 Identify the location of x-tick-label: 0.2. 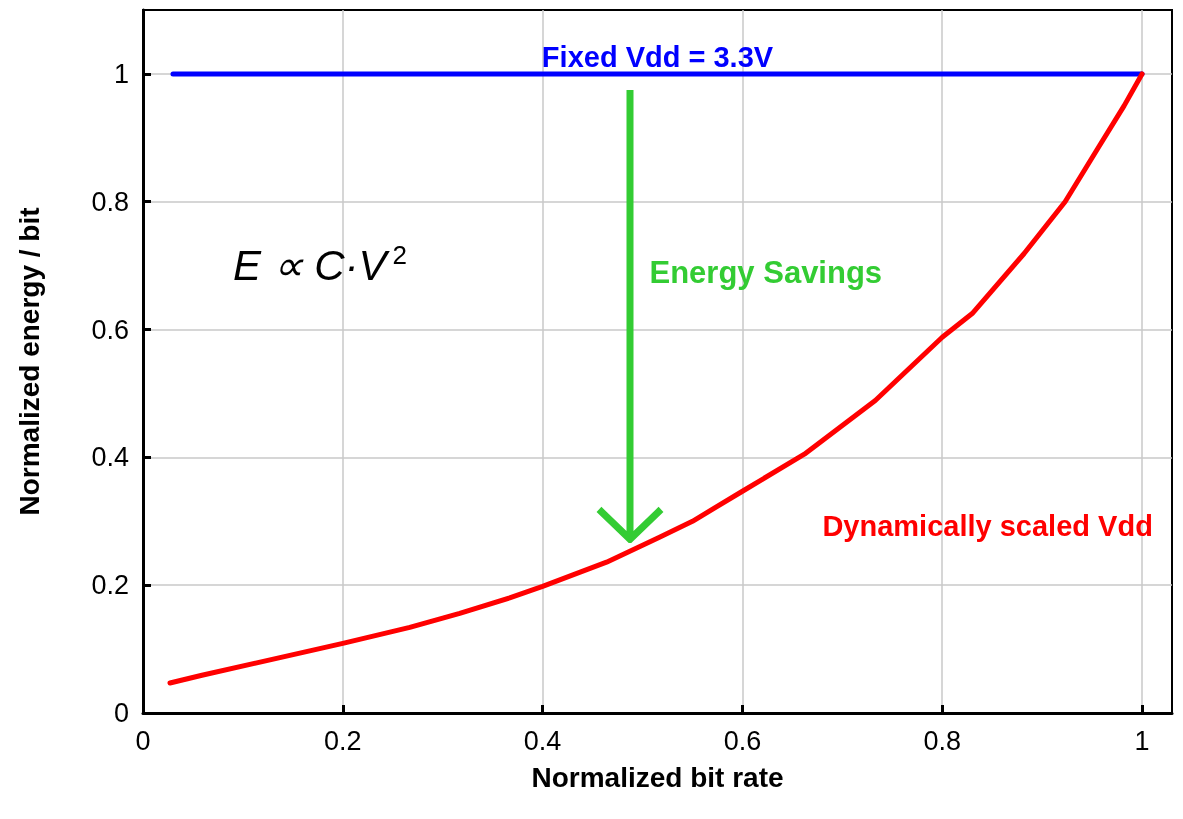
(343, 740).